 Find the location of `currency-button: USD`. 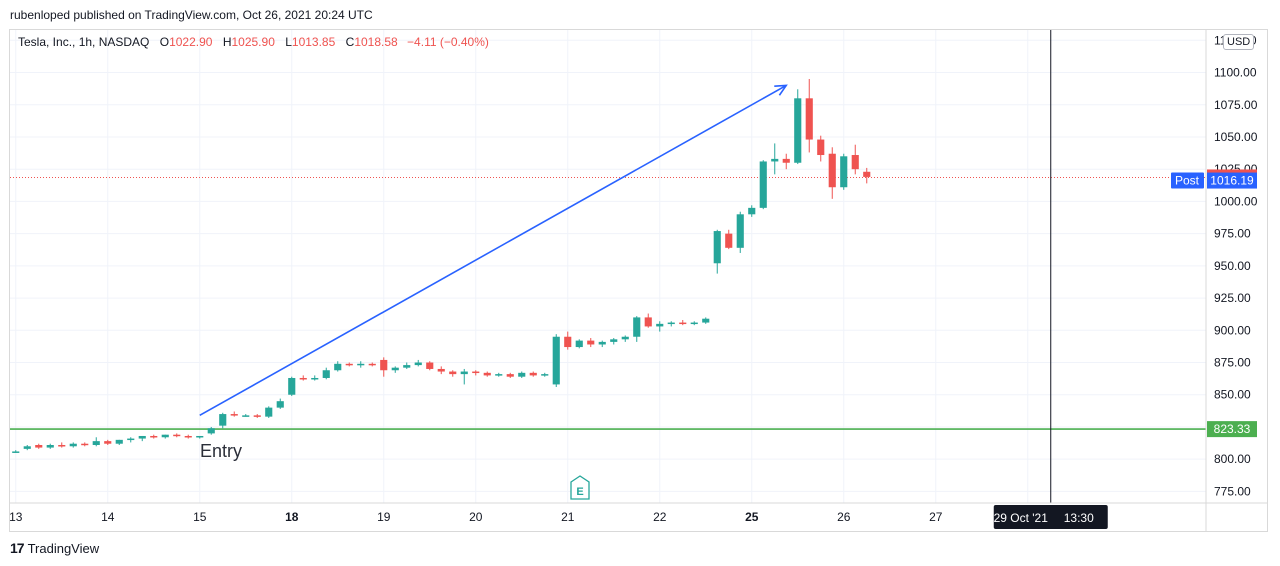

currency-button: USD is located at coordinates (1239, 42).